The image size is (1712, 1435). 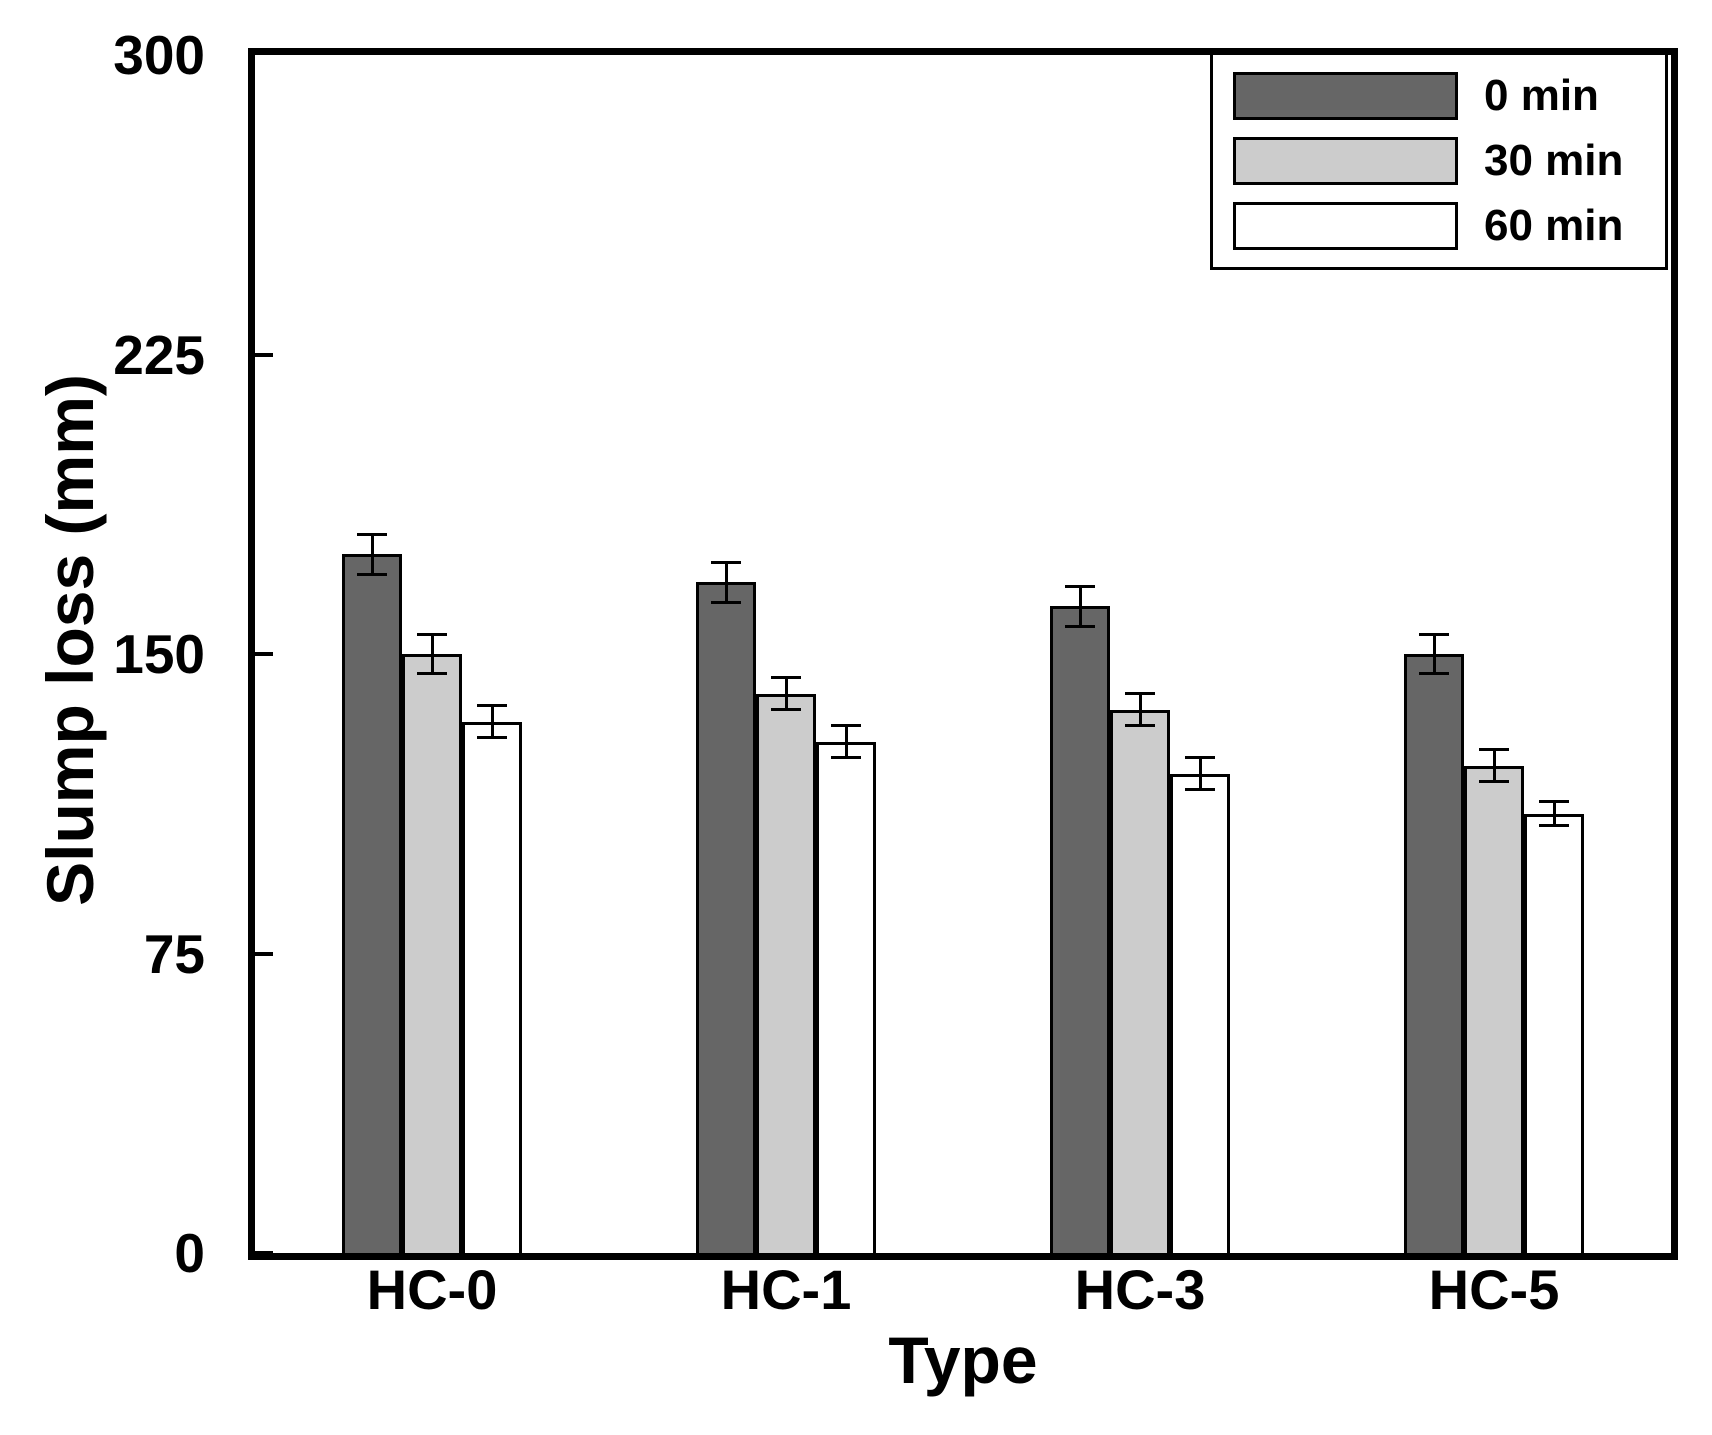 What do you see at coordinates (159, 55) in the screenshot?
I see `y-tick-label-300: 300` at bounding box center [159, 55].